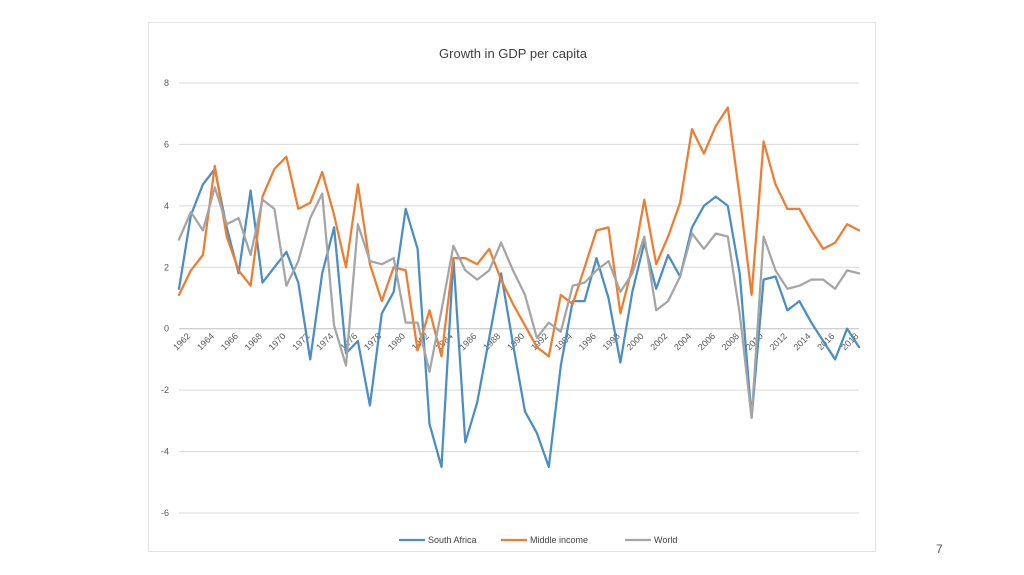 This screenshot has width=1024, height=575. Describe the element at coordinates (467, 341) in the screenshot. I see `x-tick-label: 1986` at that location.